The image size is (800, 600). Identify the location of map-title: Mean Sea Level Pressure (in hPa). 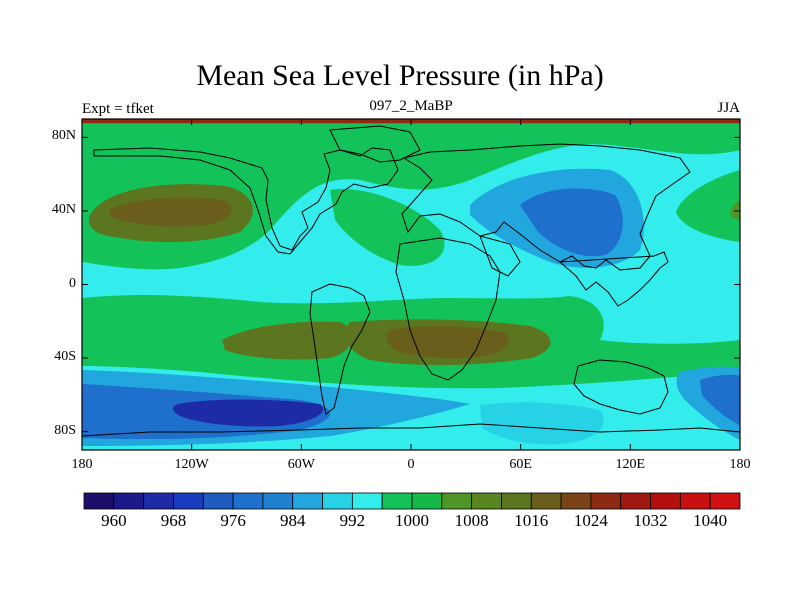
(400, 75).